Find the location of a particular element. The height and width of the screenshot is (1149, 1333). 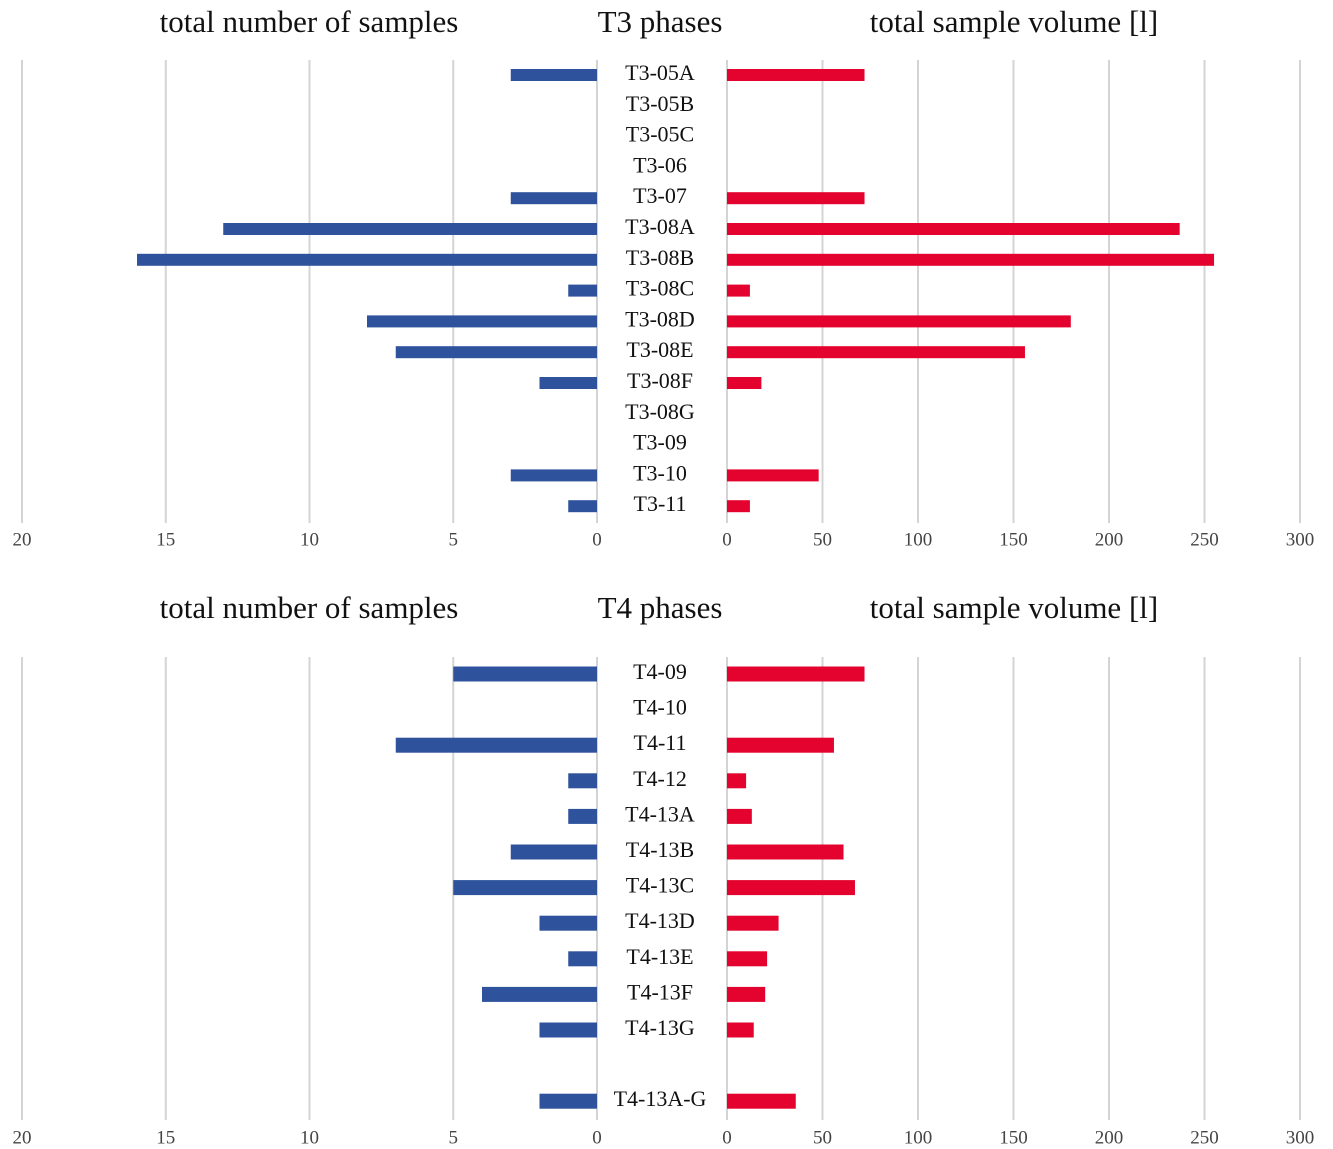

bar-right-T3-08A is located at coordinates (953, 229).